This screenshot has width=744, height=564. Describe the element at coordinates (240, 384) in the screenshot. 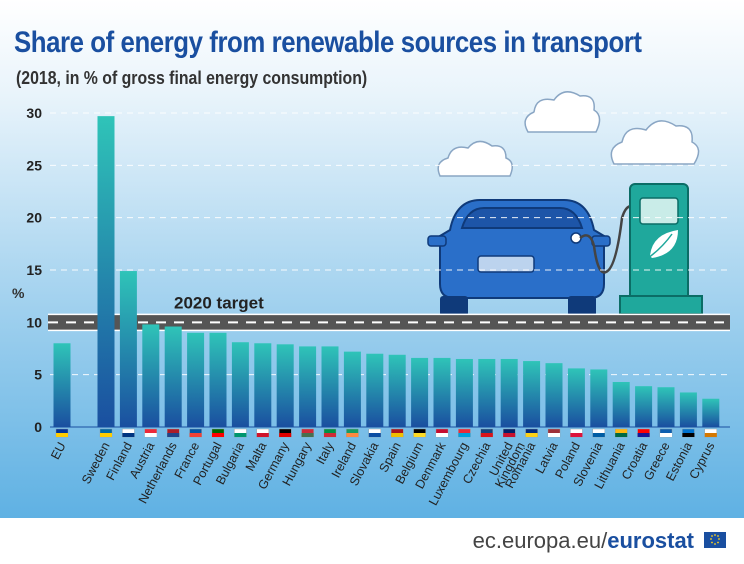

I see `bar-bulgaria` at that location.